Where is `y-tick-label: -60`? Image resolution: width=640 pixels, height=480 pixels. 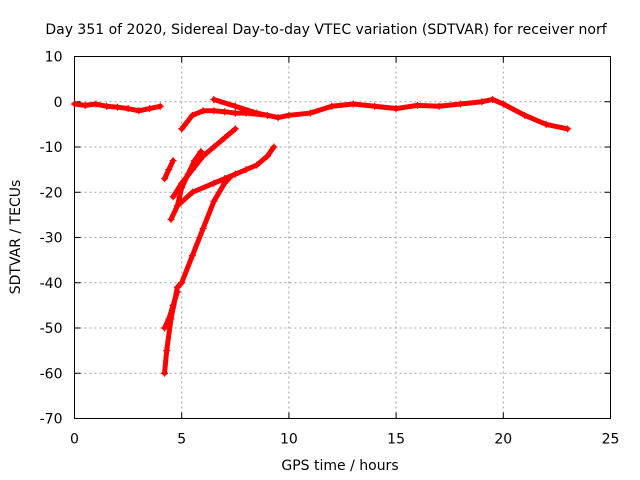 y-tick-label: -60 is located at coordinates (51, 374).